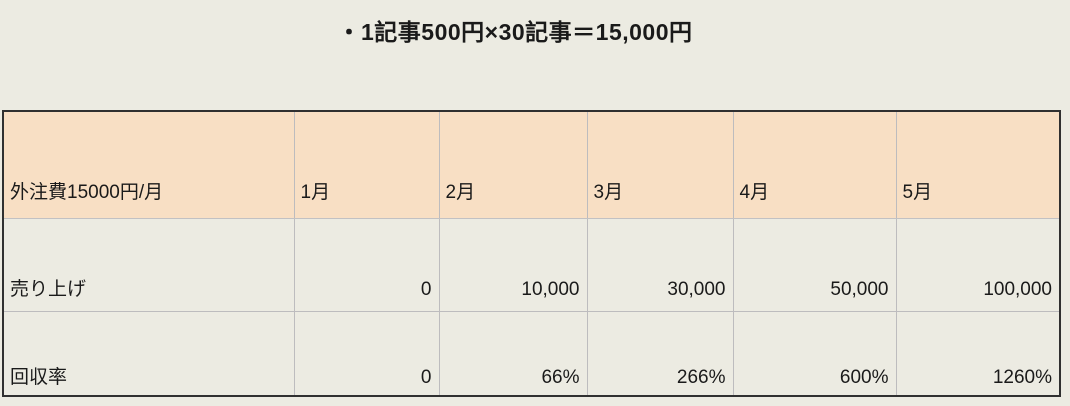 This screenshot has height=406, width=1070. I want to click on sales-value-month-1: 0, so click(366, 264).